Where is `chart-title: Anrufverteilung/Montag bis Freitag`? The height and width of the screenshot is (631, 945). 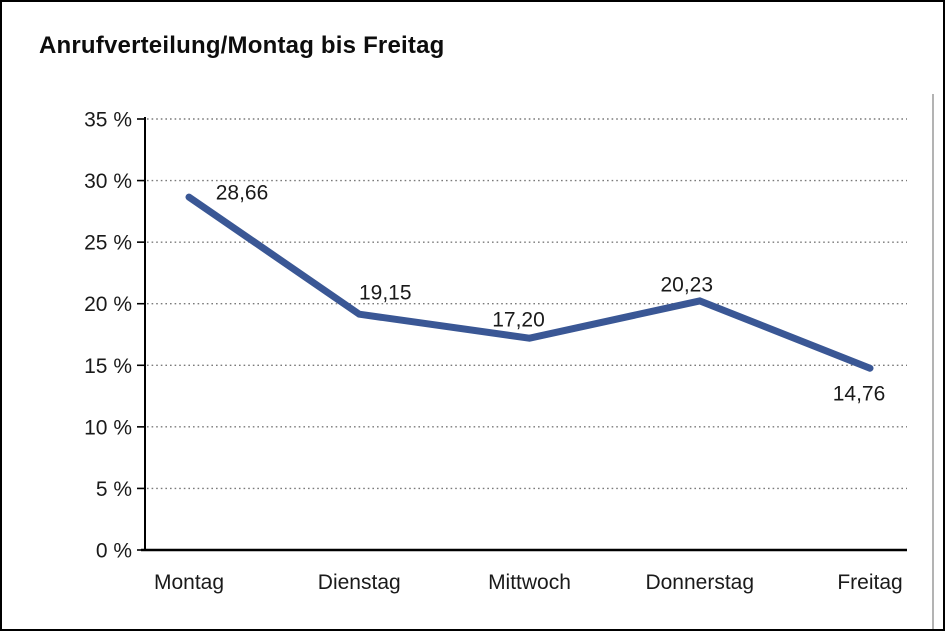 chart-title: Anrufverteilung/Montag bis Freitag is located at coordinates (242, 45).